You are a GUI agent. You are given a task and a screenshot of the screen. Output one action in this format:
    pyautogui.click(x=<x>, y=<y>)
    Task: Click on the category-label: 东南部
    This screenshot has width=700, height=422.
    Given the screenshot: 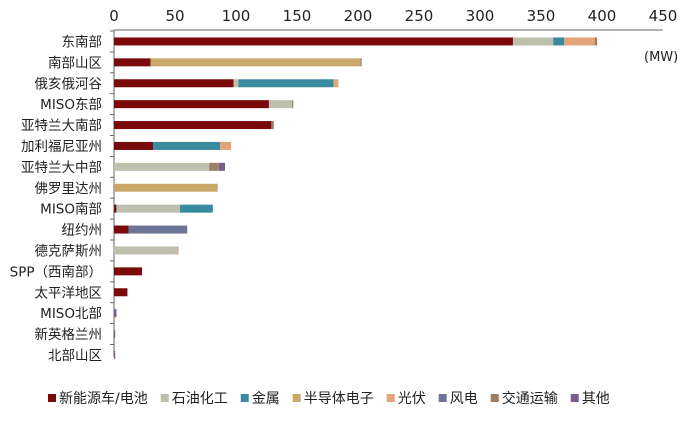 What is the action you would take?
    pyautogui.click(x=82, y=42)
    